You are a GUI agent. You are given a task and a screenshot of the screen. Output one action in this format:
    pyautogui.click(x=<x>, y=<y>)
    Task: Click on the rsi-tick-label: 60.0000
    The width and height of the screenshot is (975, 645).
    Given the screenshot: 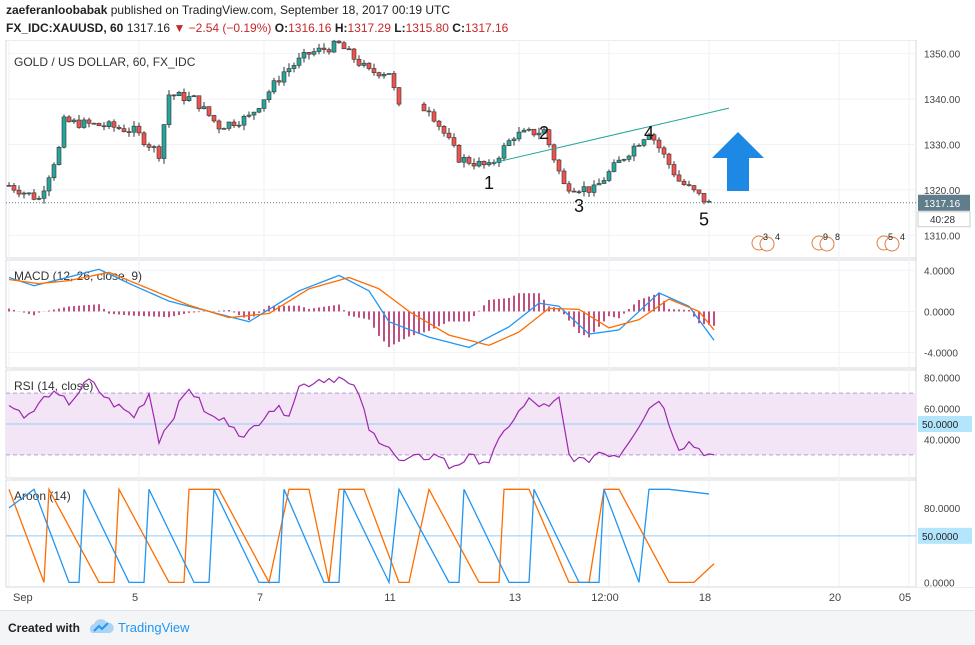 What is the action you would take?
    pyautogui.click(x=942, y=410)
    